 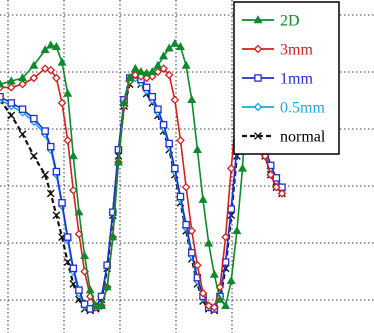 I want to click on legend-marker-3mm, so click(x=258, y=49).